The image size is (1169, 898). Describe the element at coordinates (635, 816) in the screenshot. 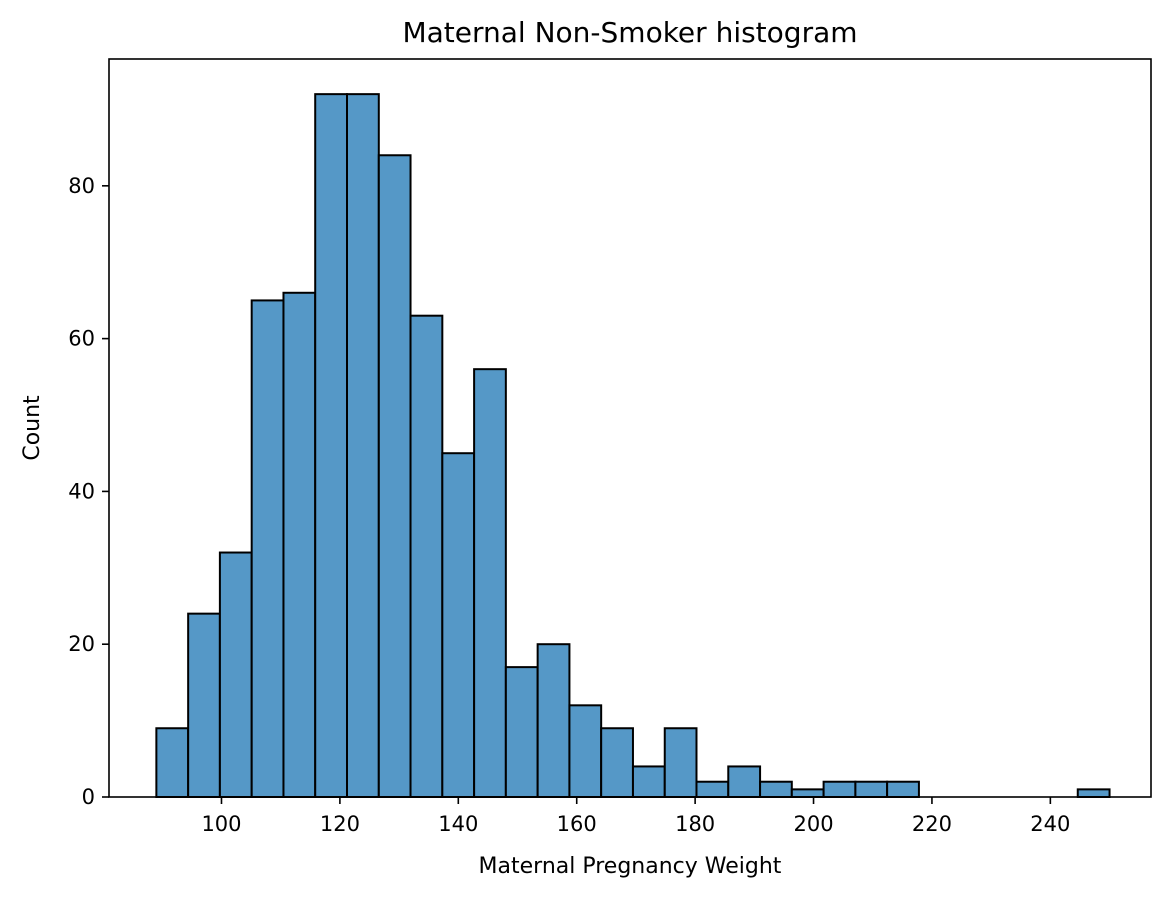

I see `x-axis-ticks: 100 120 140 160 180 200 220 240` at that location.